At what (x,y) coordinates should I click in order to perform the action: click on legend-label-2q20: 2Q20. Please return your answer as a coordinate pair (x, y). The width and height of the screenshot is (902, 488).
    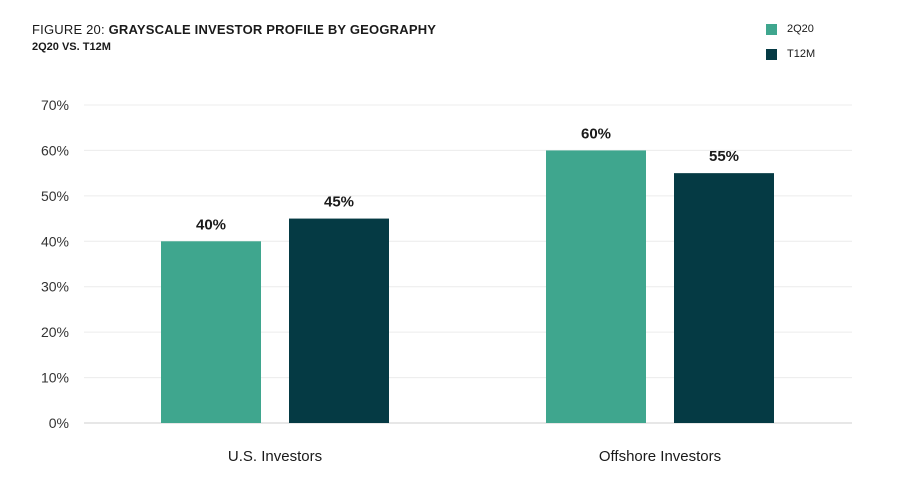
    Looking at the image, I should click on (800, 29).